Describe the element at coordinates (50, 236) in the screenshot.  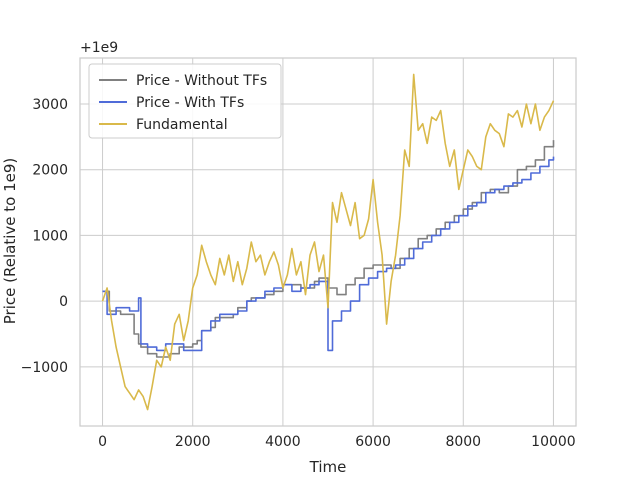
I see `y-tick-label: 1000` at that location.